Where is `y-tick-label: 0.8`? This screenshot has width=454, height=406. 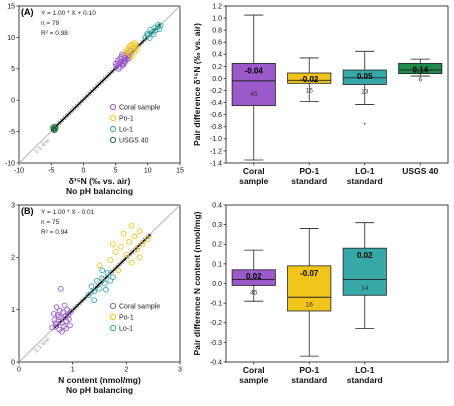
y-tick-label: 0.8 is located at coordinates (217, 31).